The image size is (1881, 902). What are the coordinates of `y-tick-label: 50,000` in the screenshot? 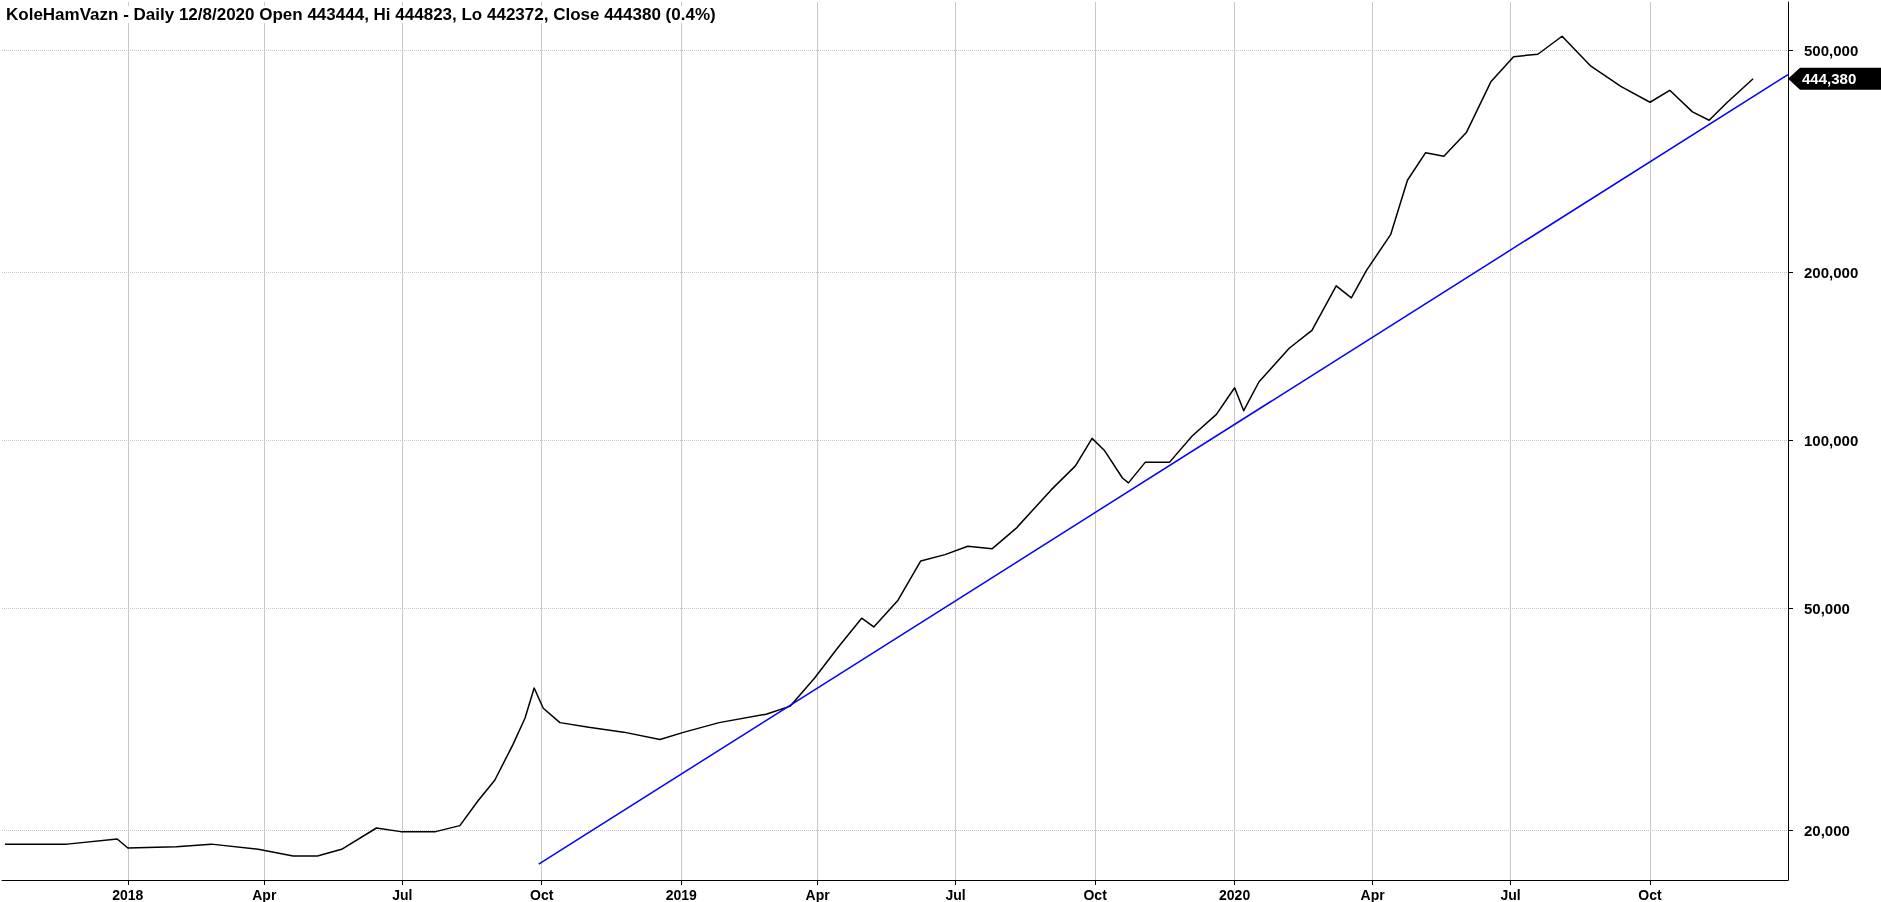 It's located at (1827, 608).